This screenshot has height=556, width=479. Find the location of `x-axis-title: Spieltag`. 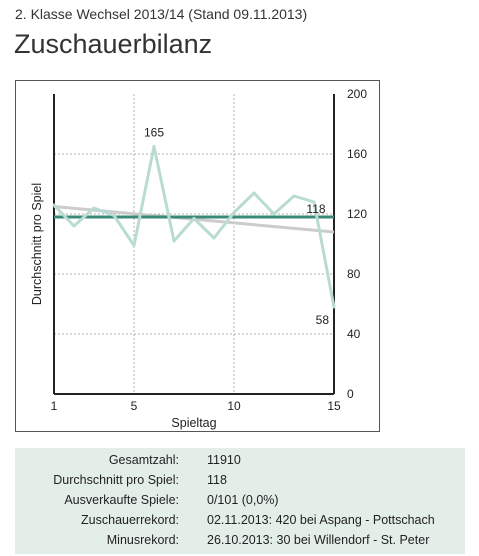

x-axis-title: Spieltag is located at coordinates (193, 423).